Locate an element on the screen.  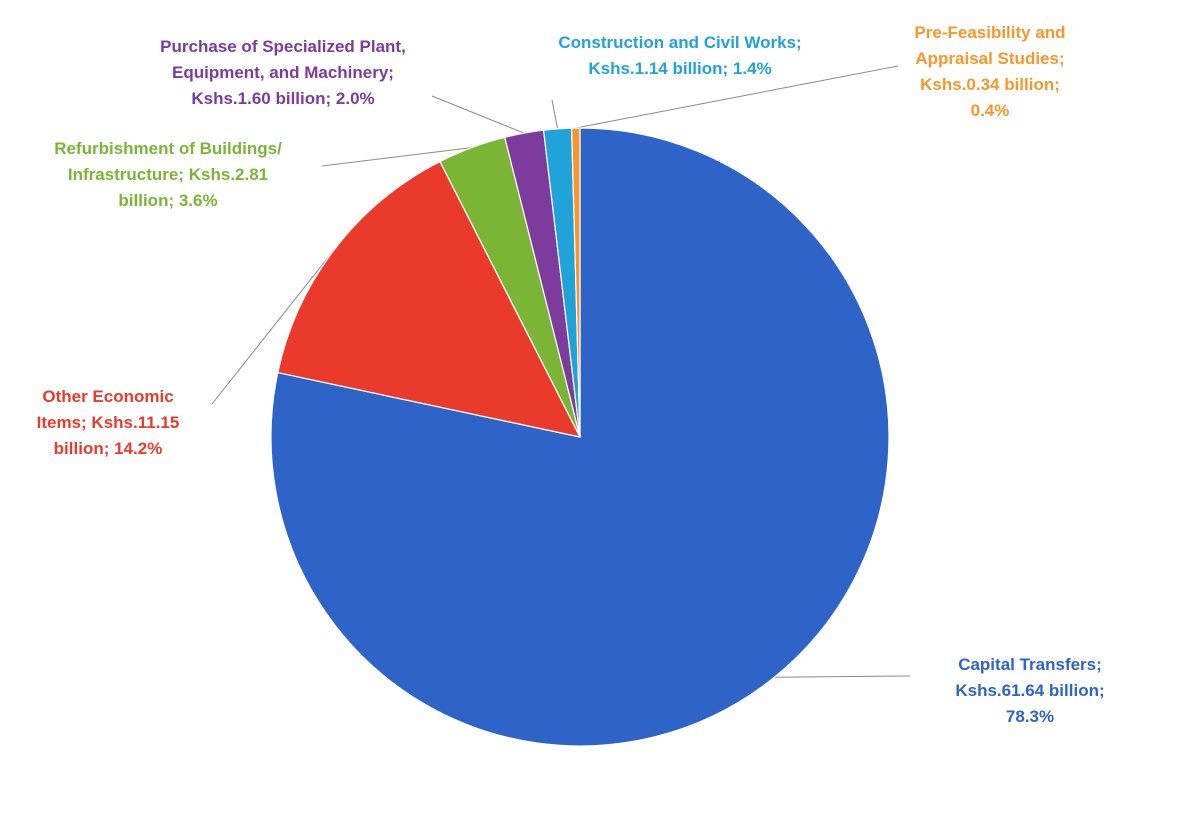
leader-line-pre-feasibility-and-appraisal-studies is located at coordinates (737, 97).